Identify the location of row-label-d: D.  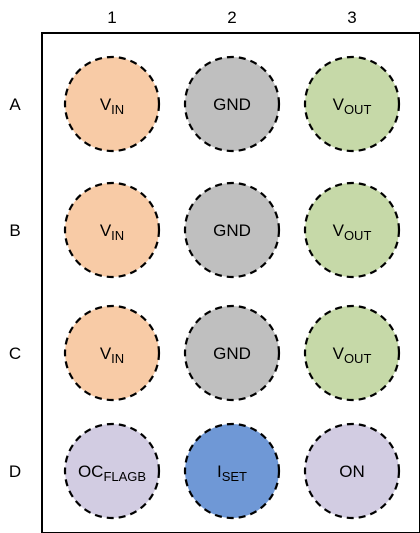
(15, 471).